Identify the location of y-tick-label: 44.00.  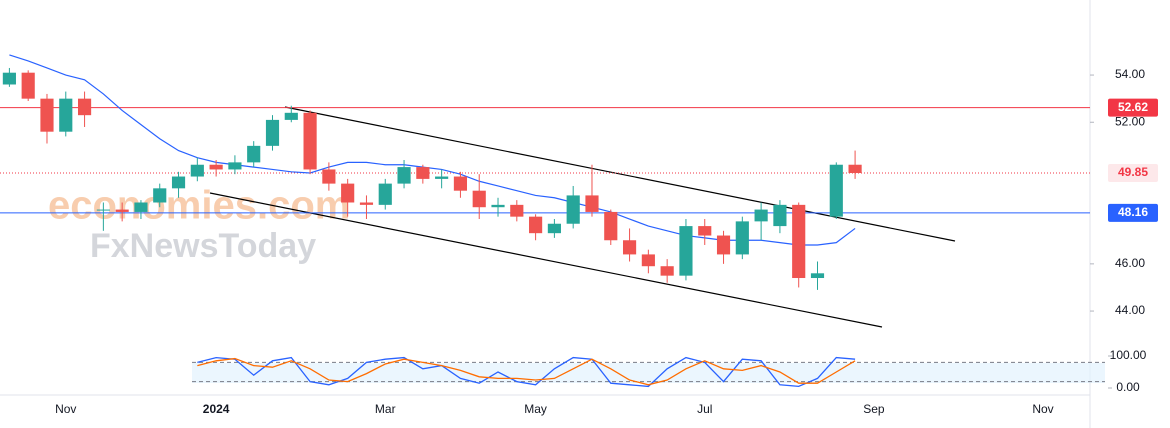
(1130, 310).